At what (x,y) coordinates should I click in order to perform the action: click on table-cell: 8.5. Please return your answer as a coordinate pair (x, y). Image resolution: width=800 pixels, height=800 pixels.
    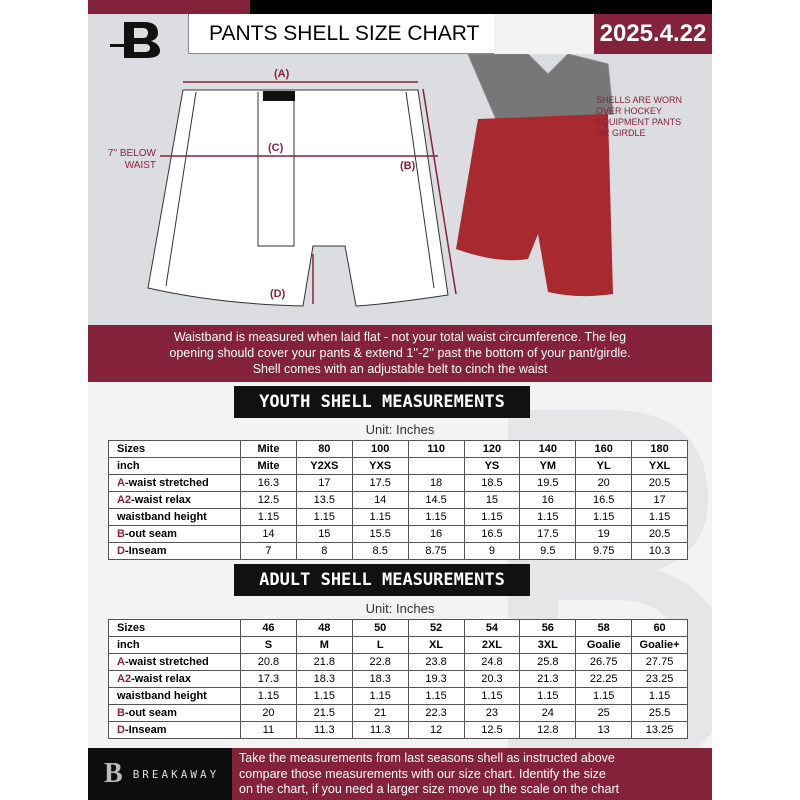
    Looking at the image, I should click on (380, 551).